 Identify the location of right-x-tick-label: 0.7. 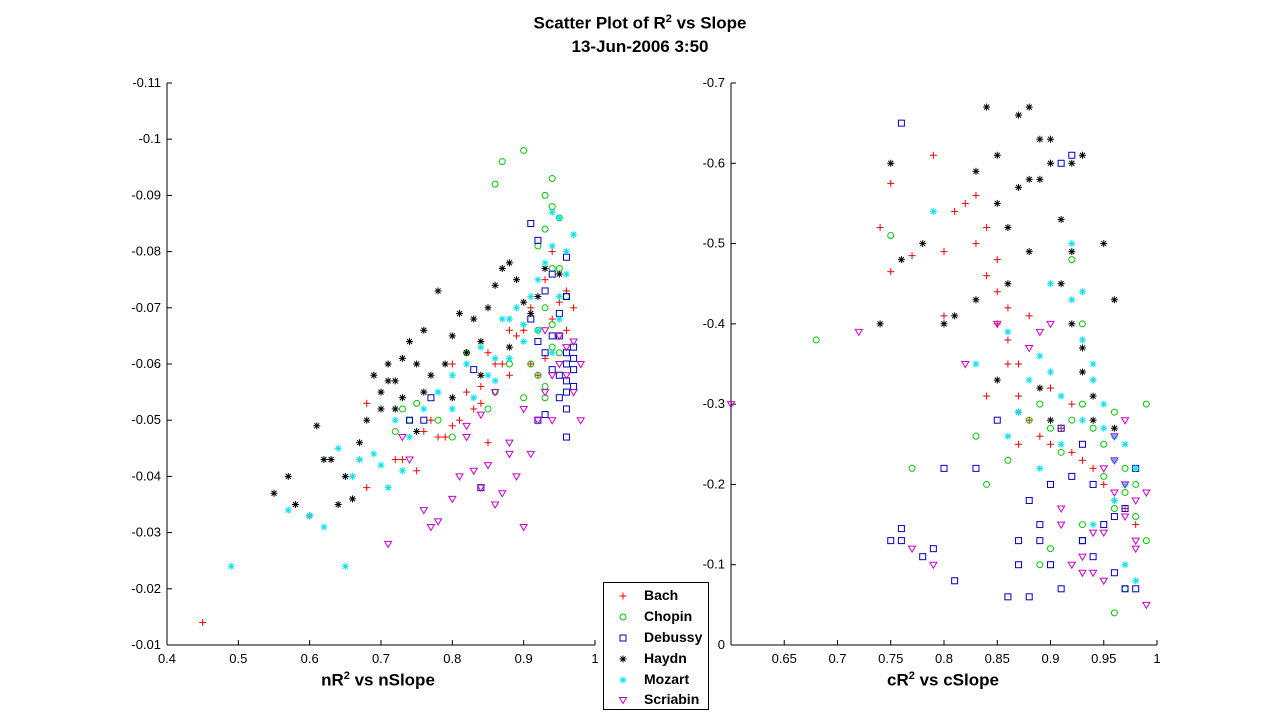
(837, 658).